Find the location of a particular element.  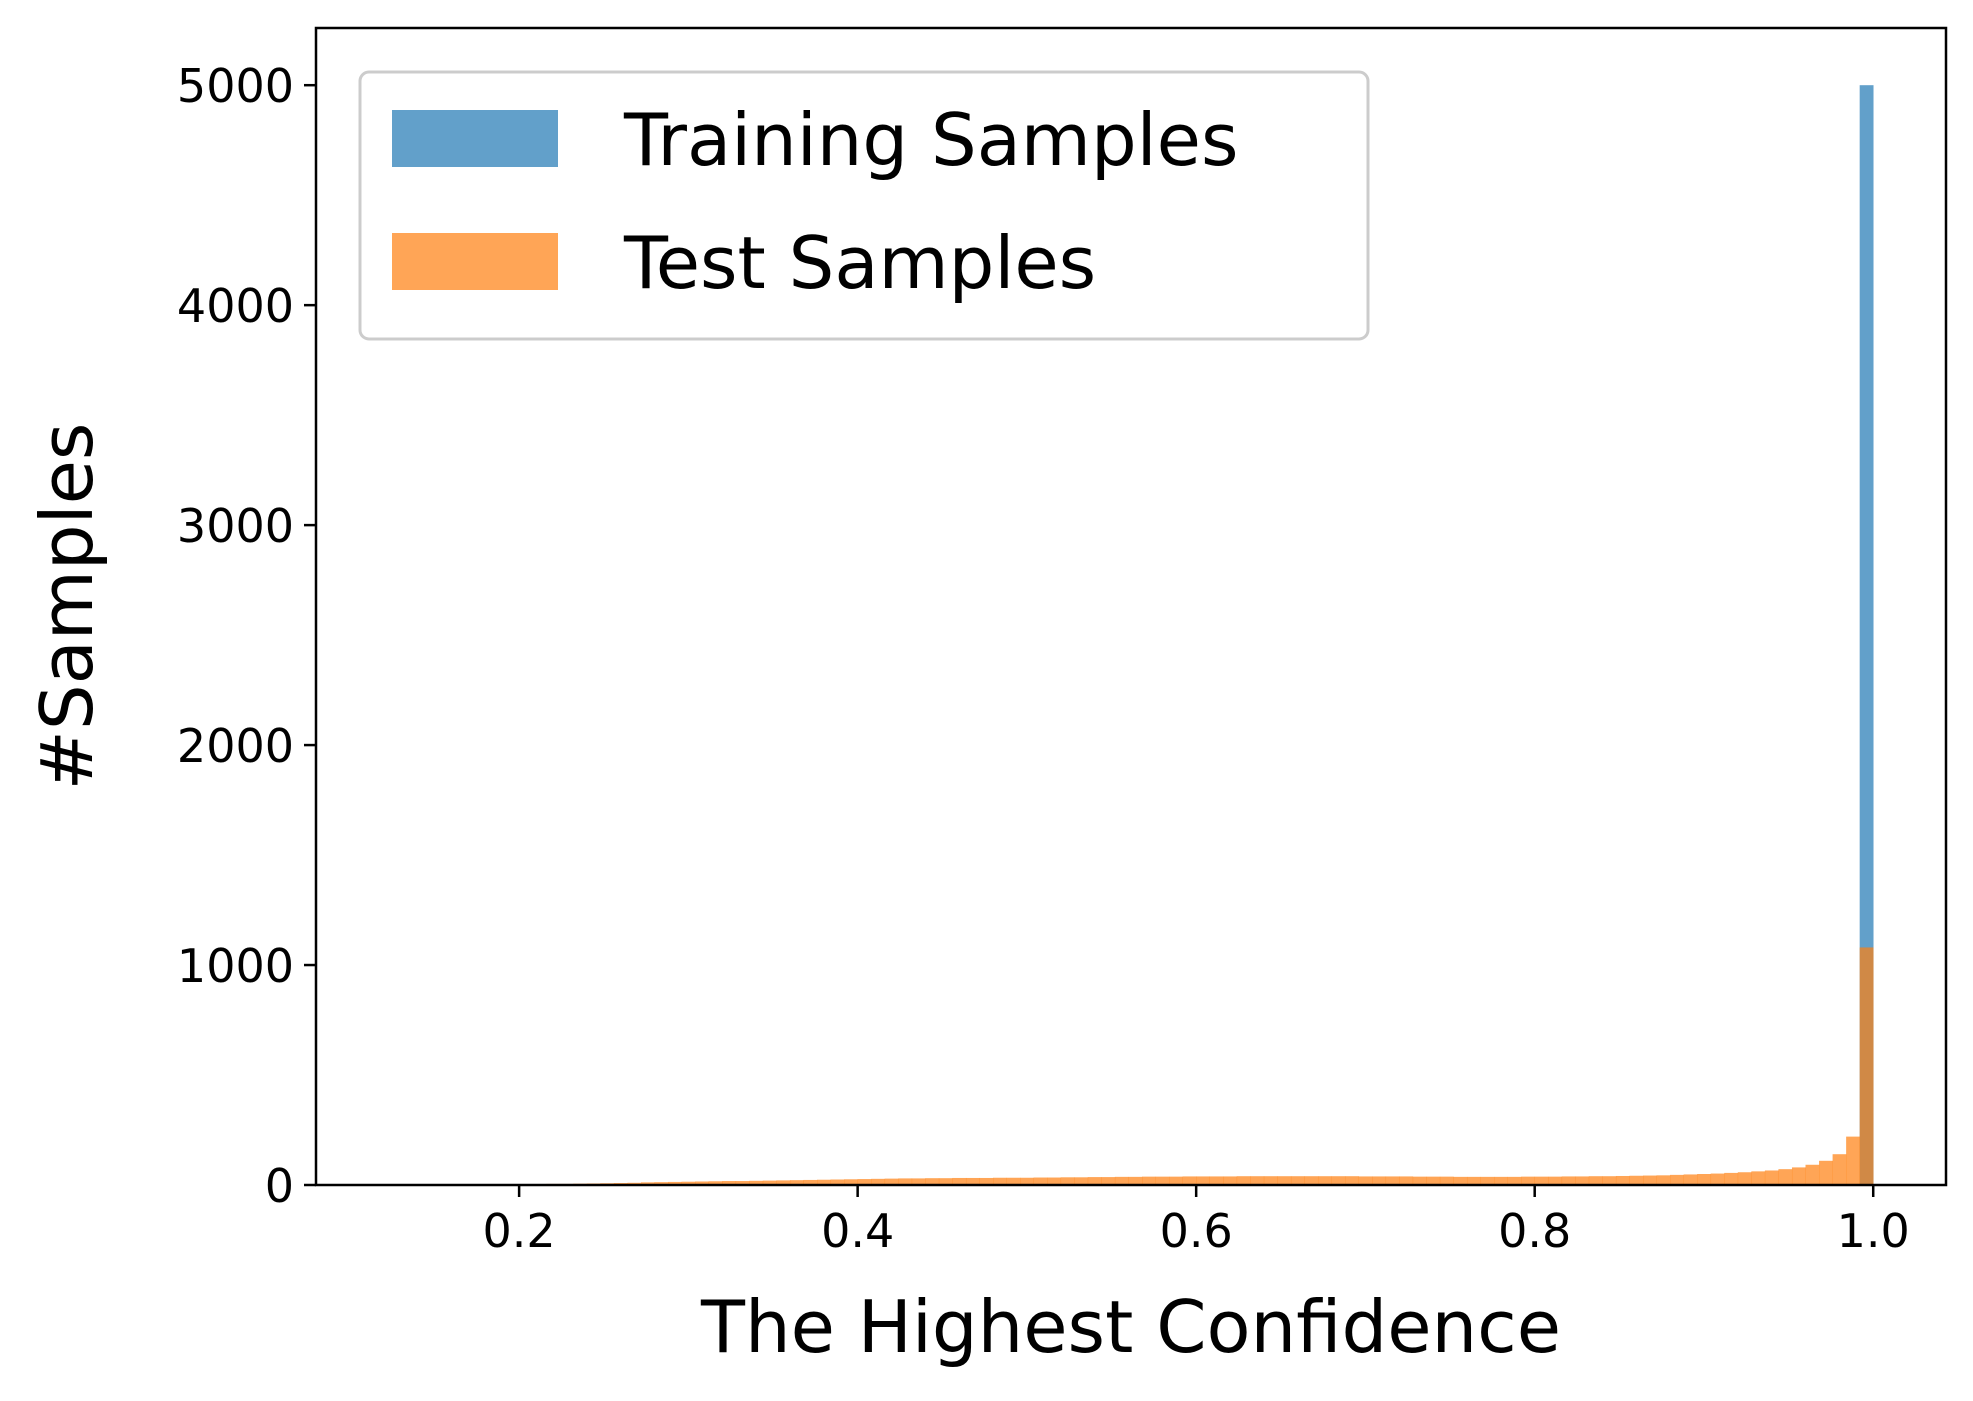

y-tick-label: 4000 is located at coordinates (235, 306).